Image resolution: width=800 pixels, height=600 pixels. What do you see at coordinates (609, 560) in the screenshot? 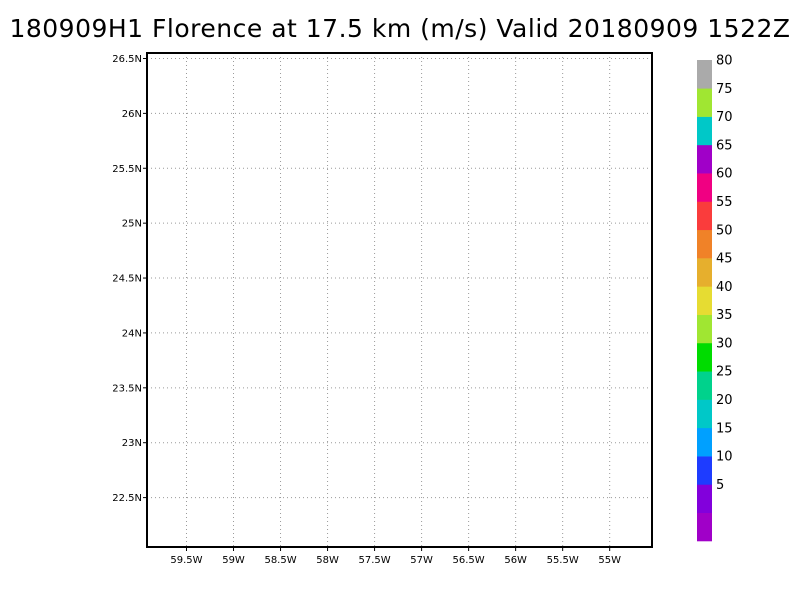
I see `lon-tick-label: 55W` at bounding box center [609, 560].